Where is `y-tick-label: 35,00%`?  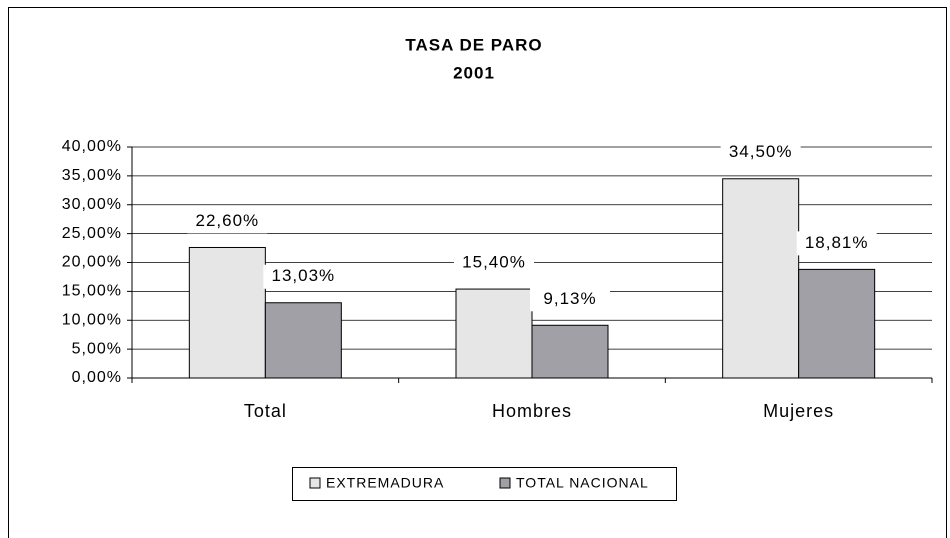 y-tick-label: 35,00% is located at coordinates (92, 175).